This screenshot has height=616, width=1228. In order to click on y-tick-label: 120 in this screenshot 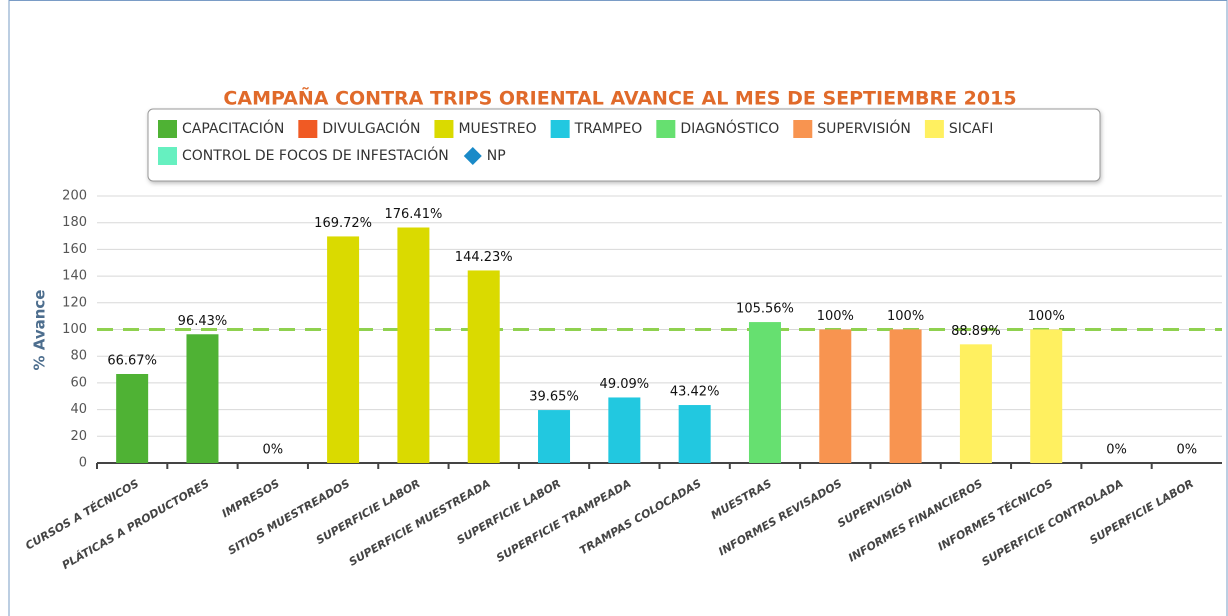, I will do `click(74, 302)`.